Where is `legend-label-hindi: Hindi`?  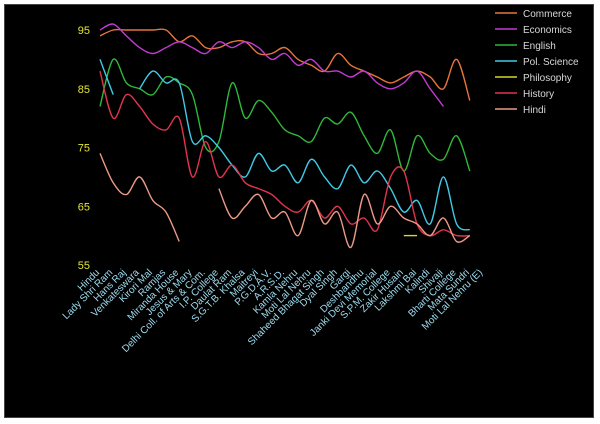 legend-label-hindi: Hindi is located at coordinates (534, 110).